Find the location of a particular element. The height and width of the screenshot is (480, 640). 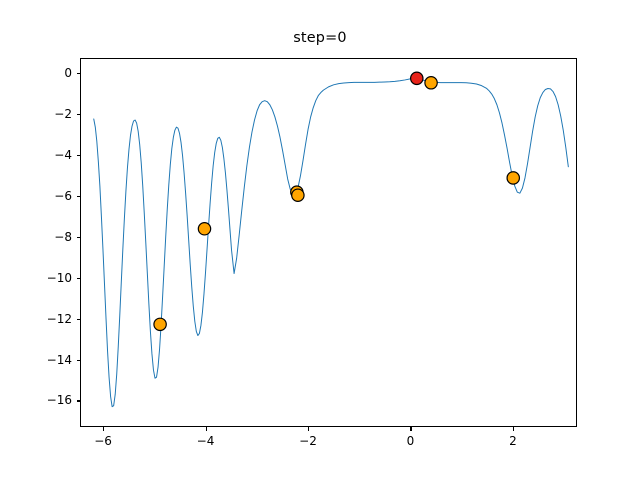

current-point-marker is located at coordinates (417, 78).